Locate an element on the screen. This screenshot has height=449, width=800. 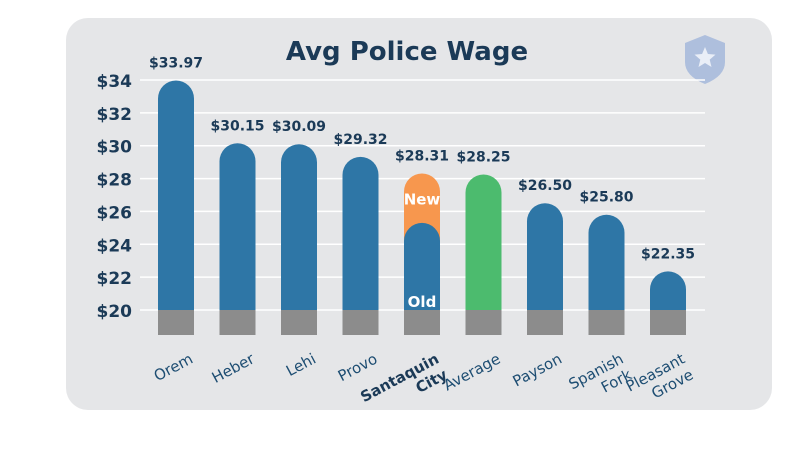
y-tick-label: $28 is located at coordinates (115, 181).